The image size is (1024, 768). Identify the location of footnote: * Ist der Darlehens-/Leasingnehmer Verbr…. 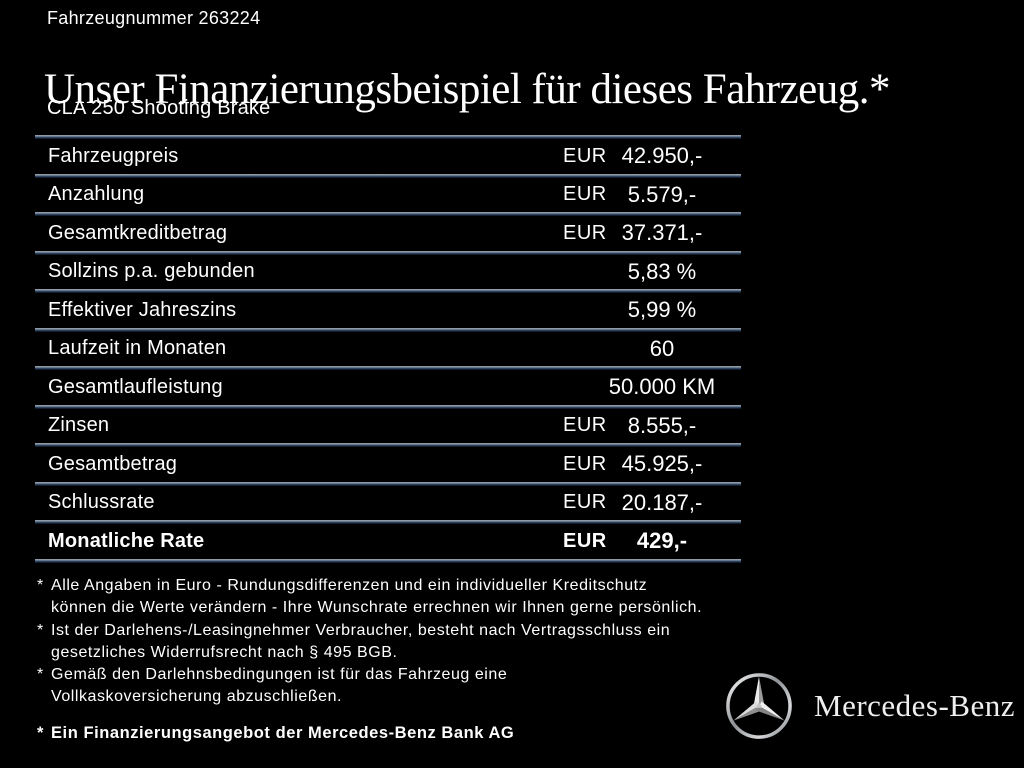
(369, 642).